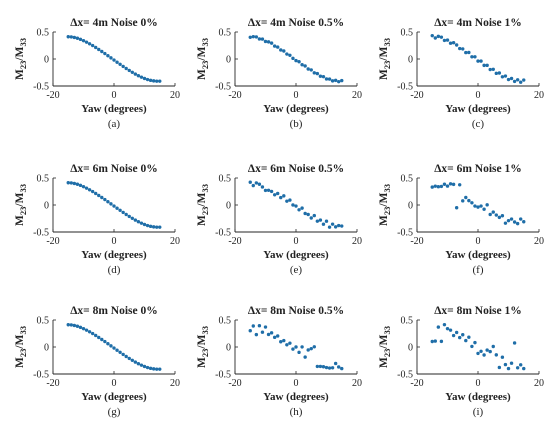  Describe the element at coordinates (114, 124) in the screenshot. I see `panel-caption: (a)` at that location.